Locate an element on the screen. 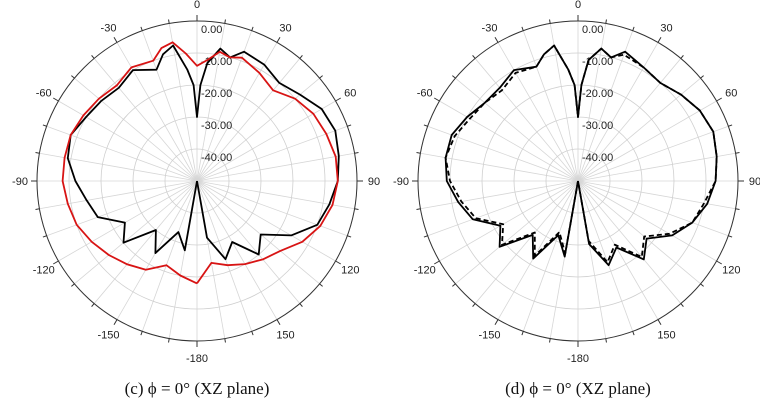 The image size is (760, 412). radial-tick-label: -40.00 is located at coordinates (216, 158).